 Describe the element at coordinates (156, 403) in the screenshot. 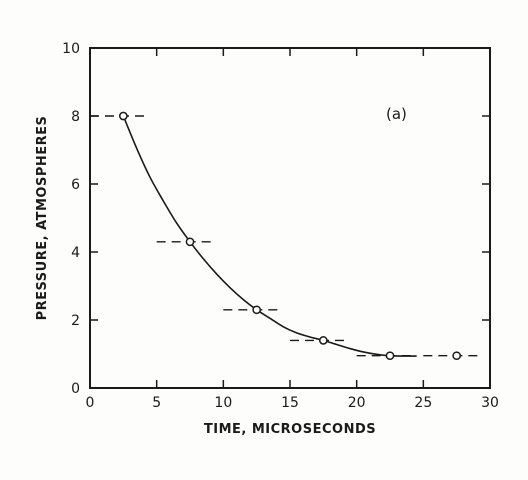

I see `x-tick-label: 5` at that location.